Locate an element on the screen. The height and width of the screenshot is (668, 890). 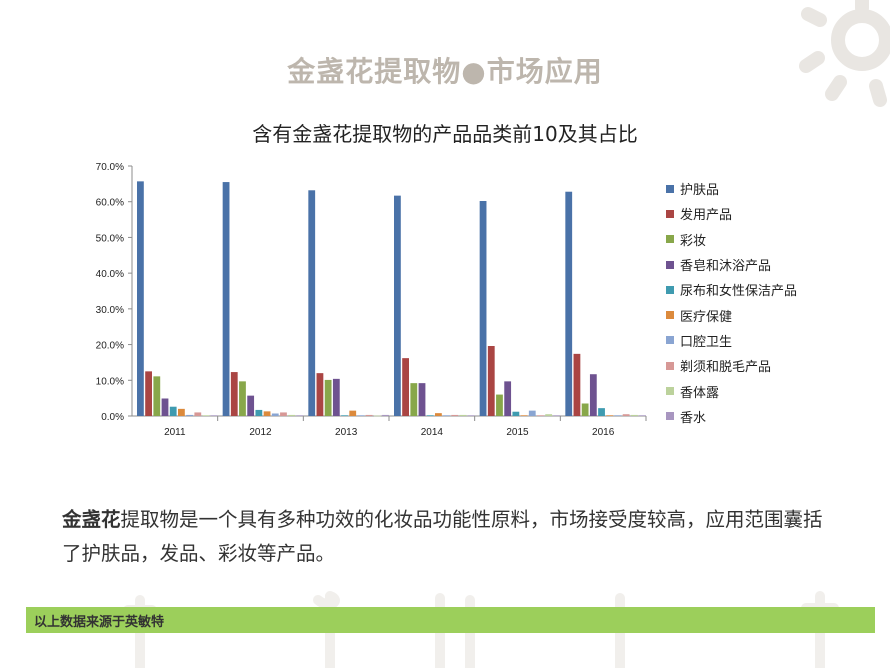
legend-item: 香水 is located at coordinates (731, 416).